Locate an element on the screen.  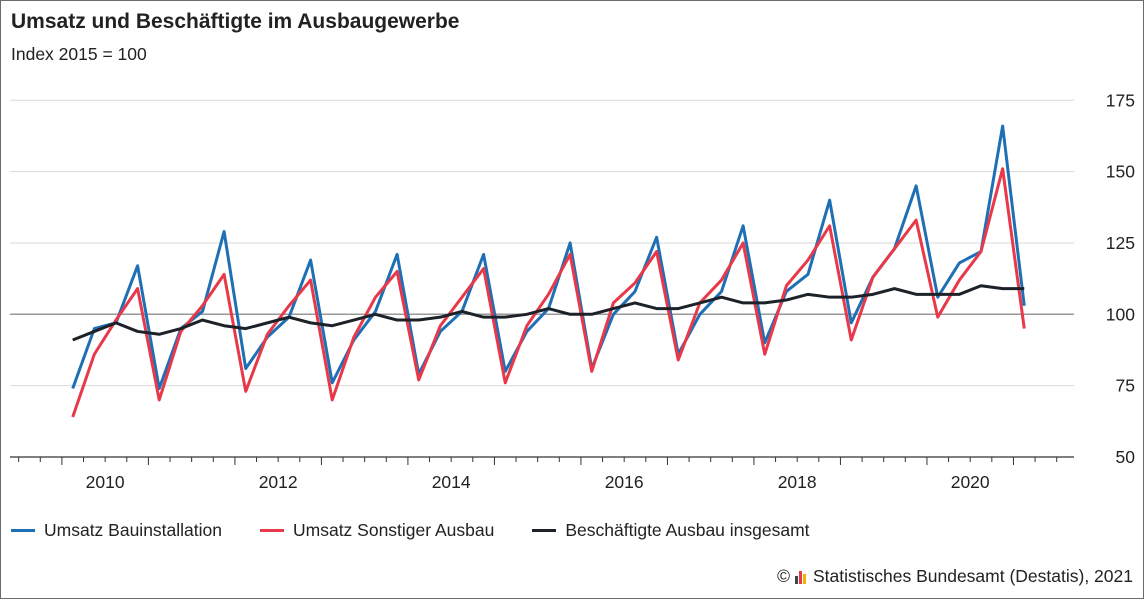
y-tick-label-150: 150 is located at coordinates (1120, 172).